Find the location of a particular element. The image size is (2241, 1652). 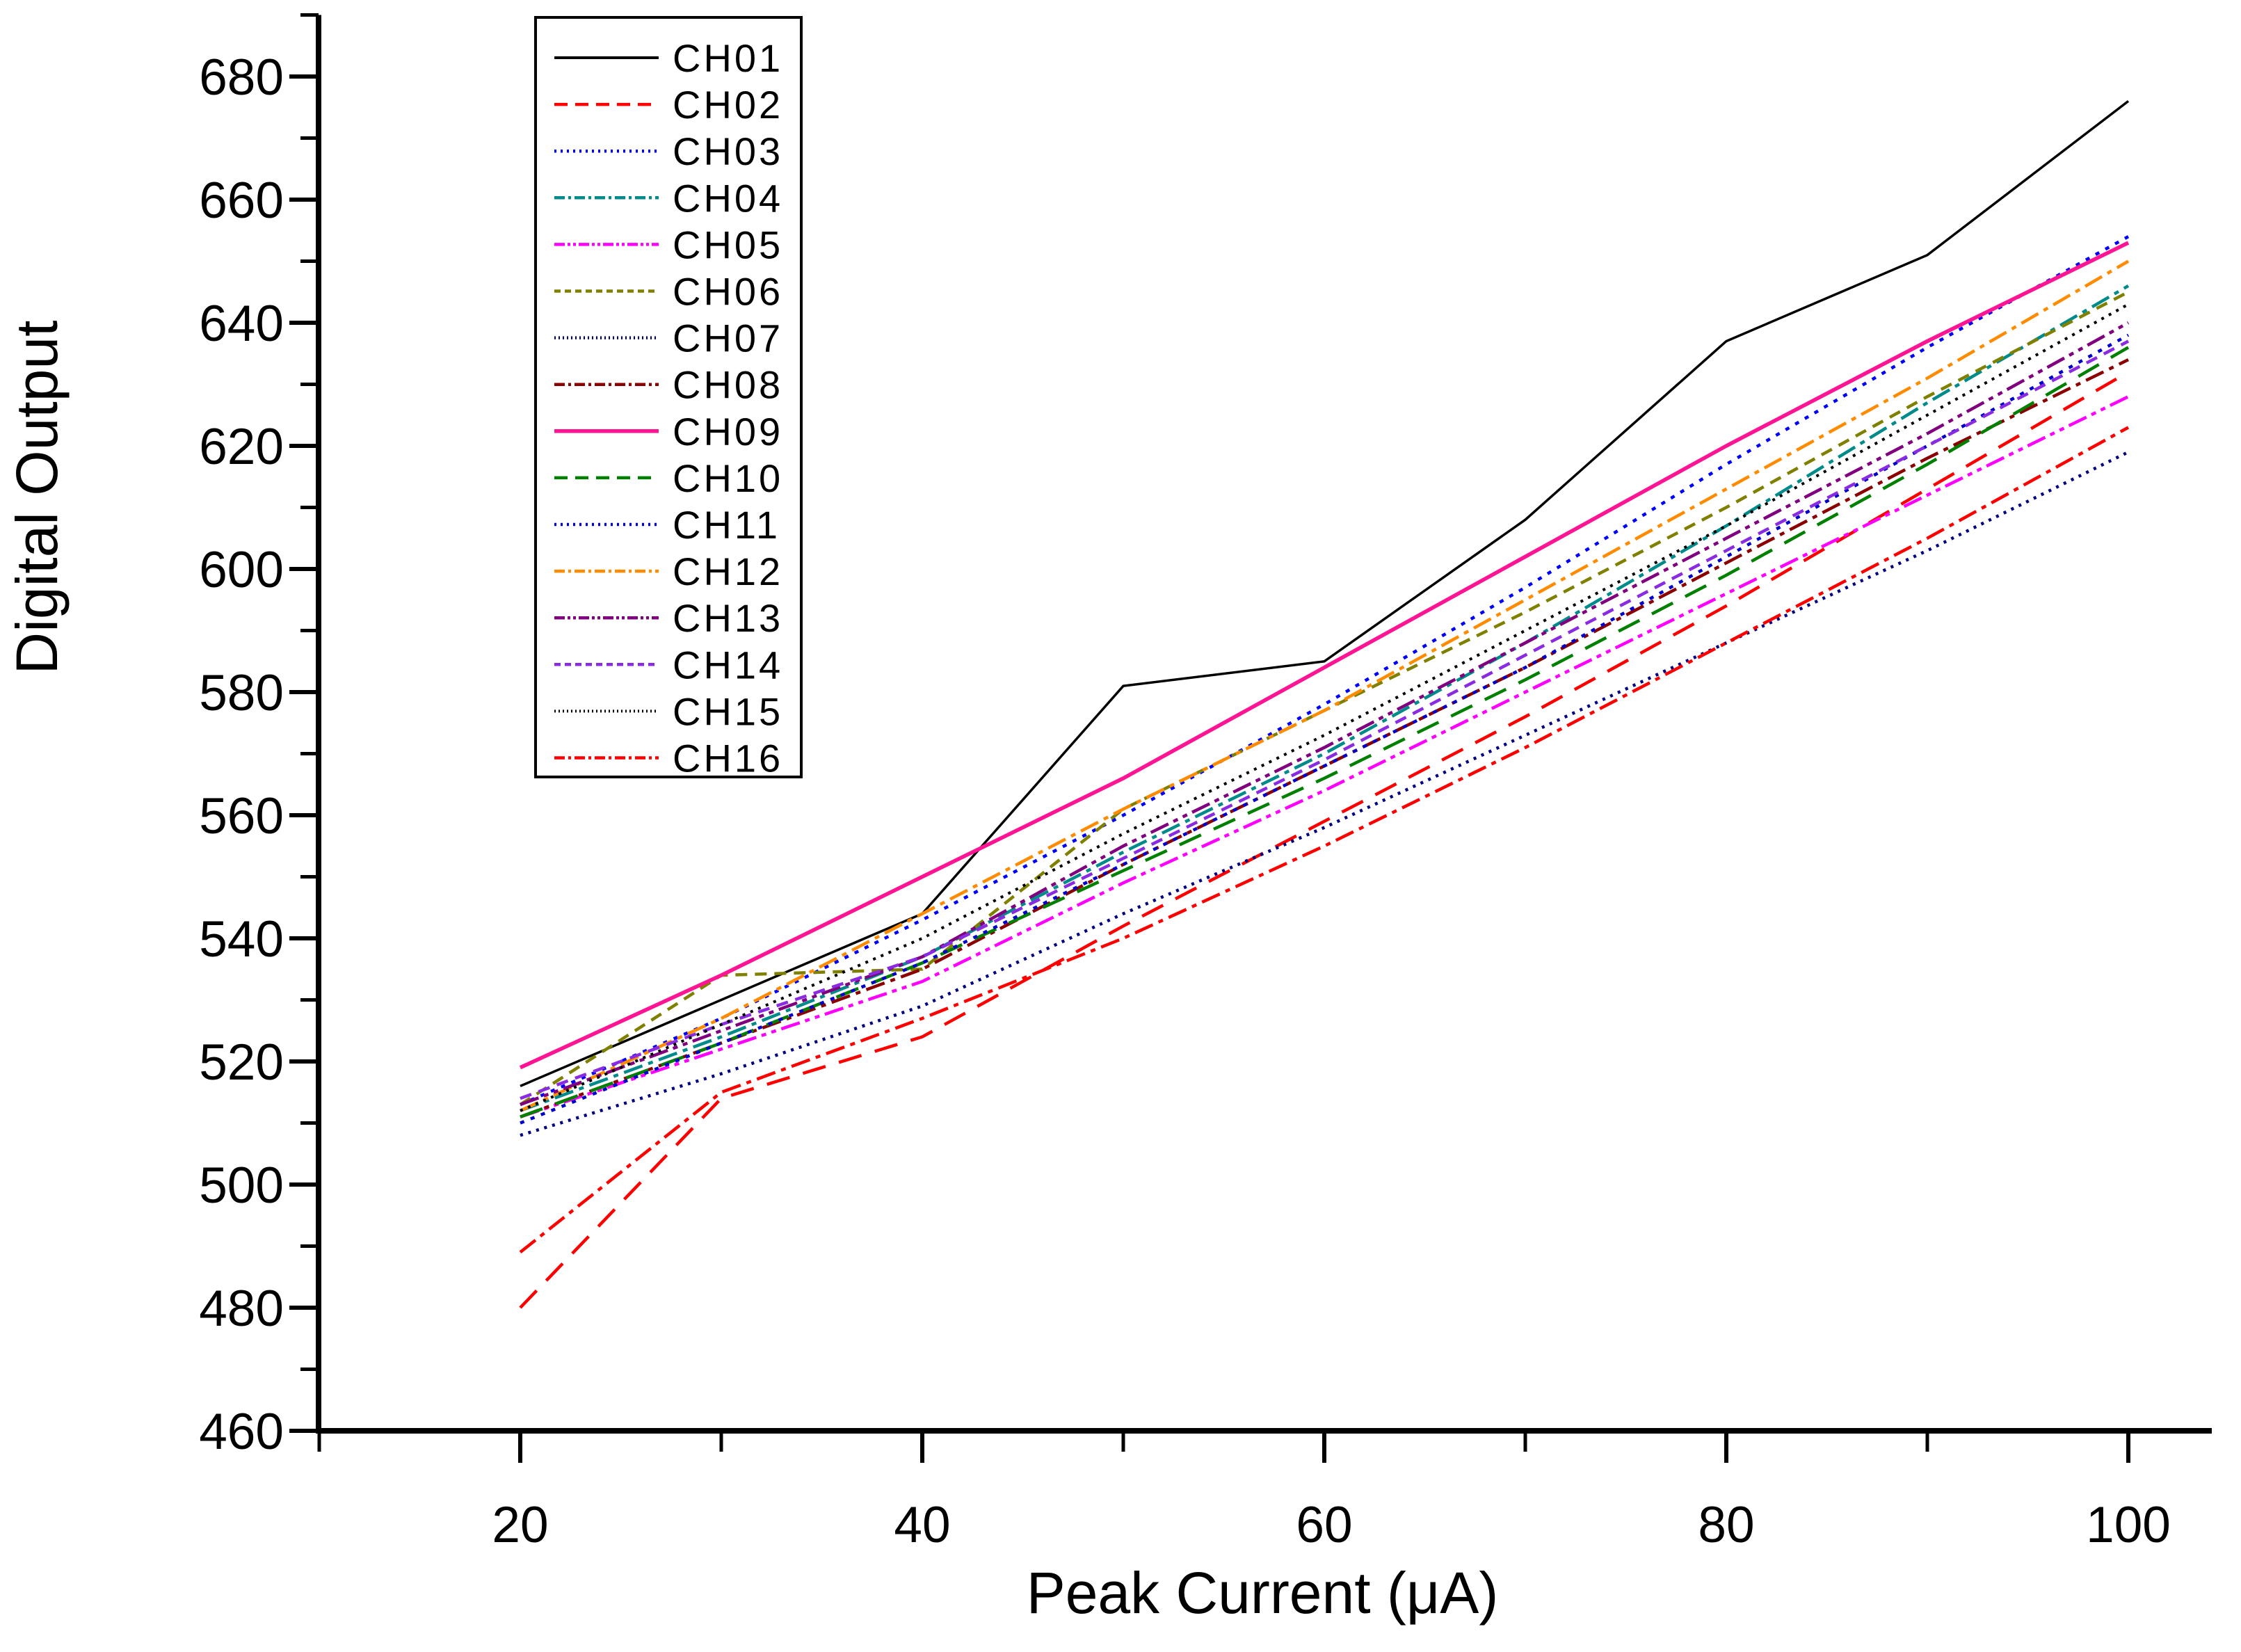

legend-label-CH07: CH07 is located at coordinates (728, 338).